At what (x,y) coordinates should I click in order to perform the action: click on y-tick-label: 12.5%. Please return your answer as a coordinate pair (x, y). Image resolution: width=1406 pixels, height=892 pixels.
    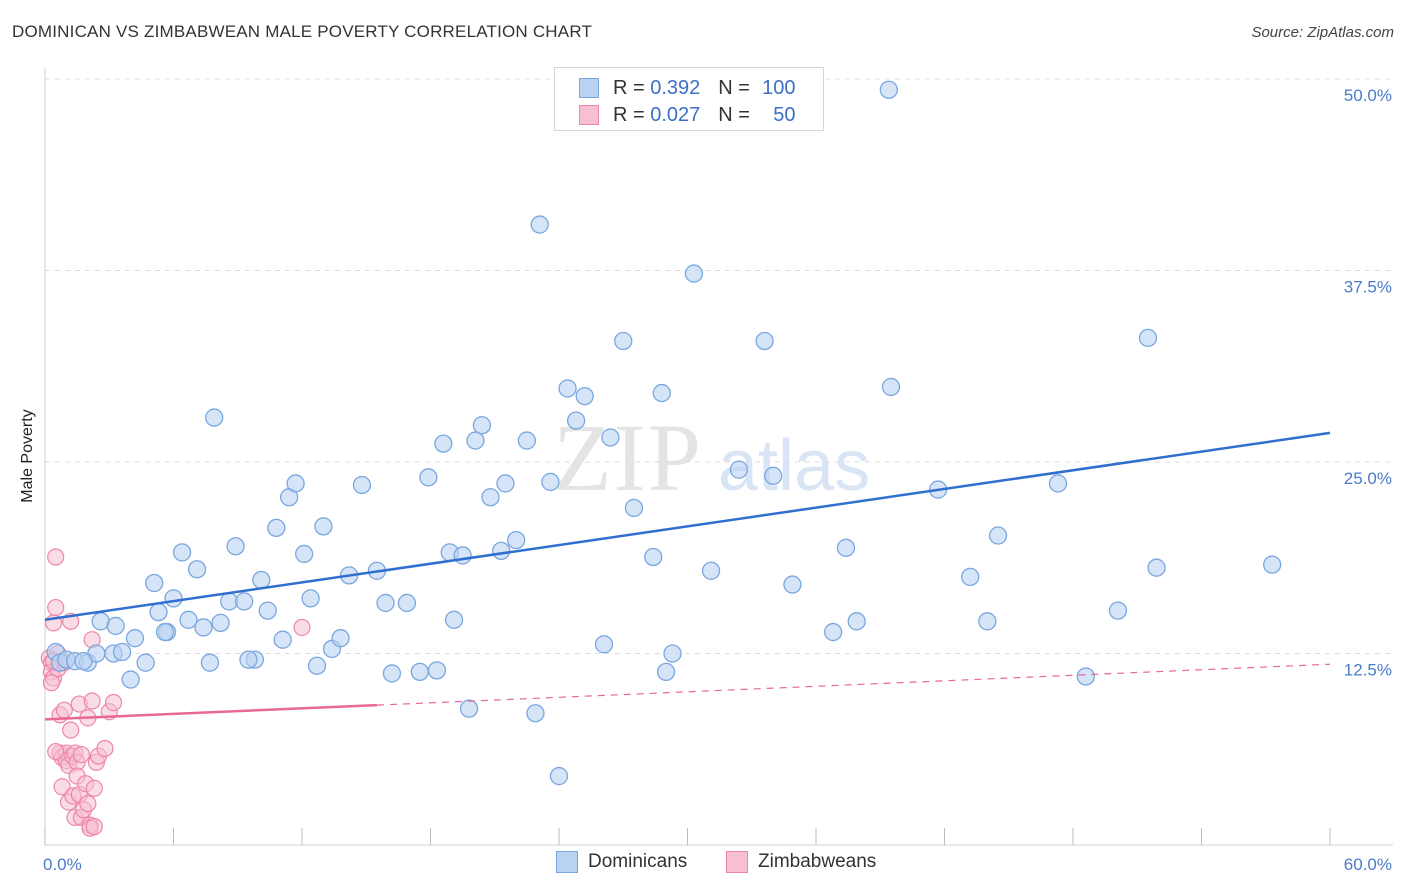
    Looking at the image, I should click on (1368, 670).